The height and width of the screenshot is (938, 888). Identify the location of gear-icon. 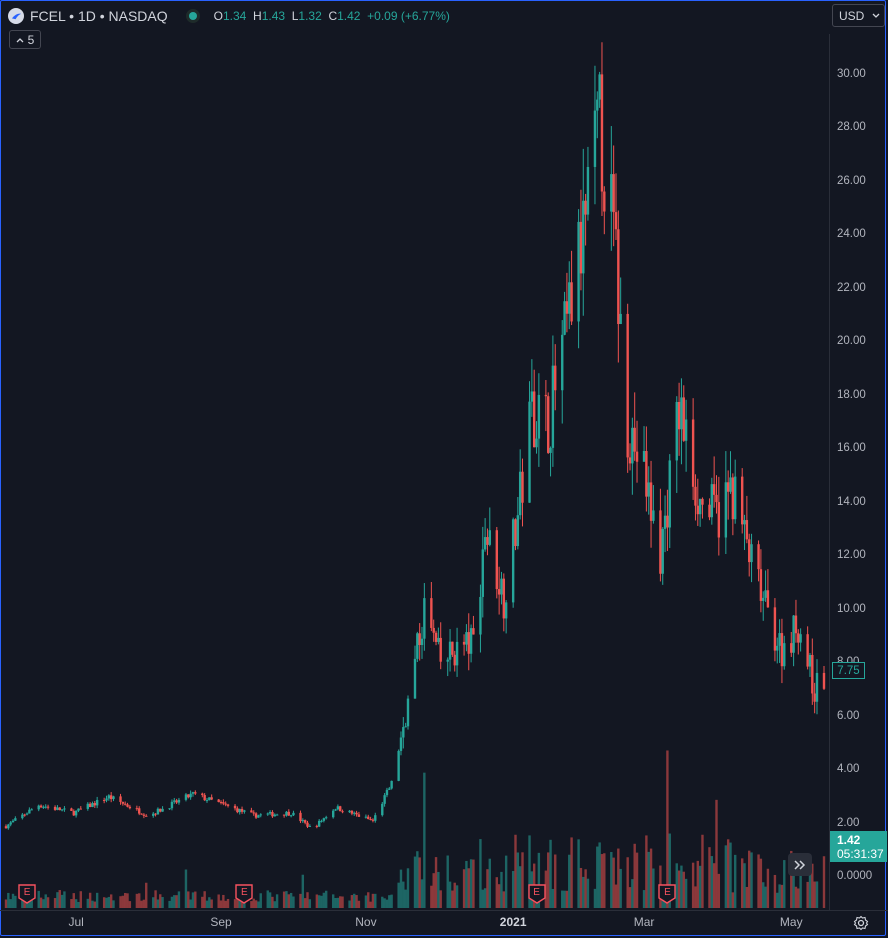
(861, 923).